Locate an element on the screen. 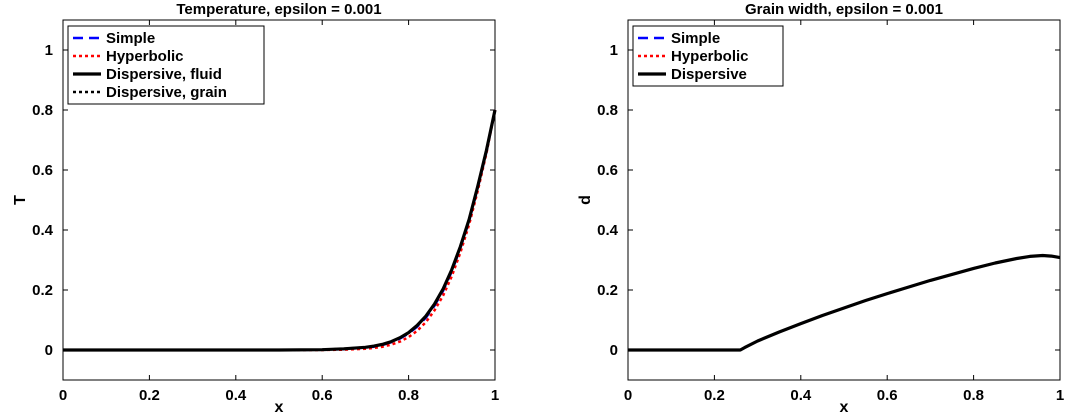  legend-label: Dispersive, grain is located at coordinates (166, 92).